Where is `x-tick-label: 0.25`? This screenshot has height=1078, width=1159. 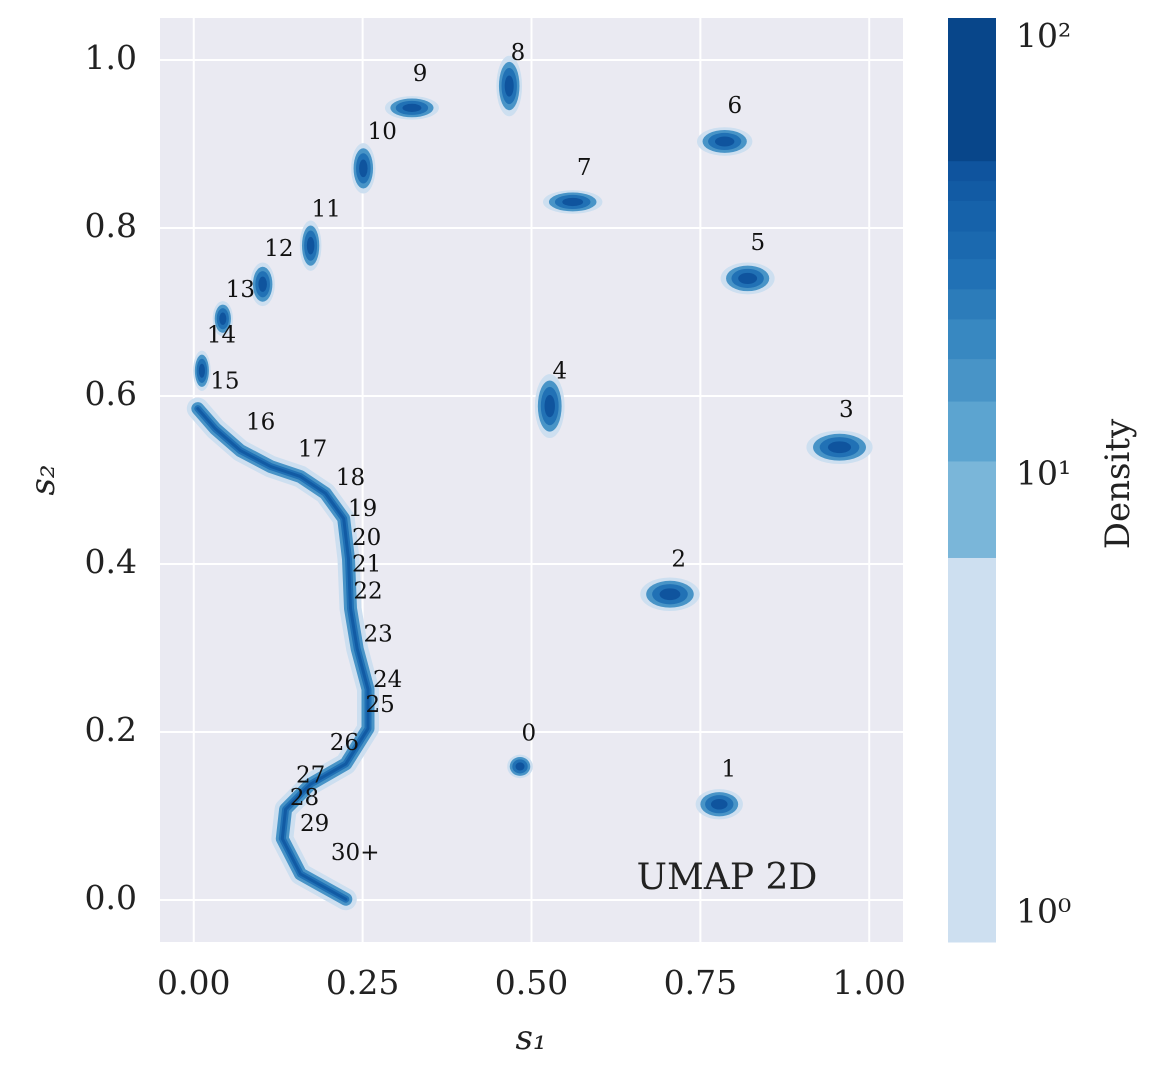
x-tick-label: 0.25 is located at coordinates (362, 982).